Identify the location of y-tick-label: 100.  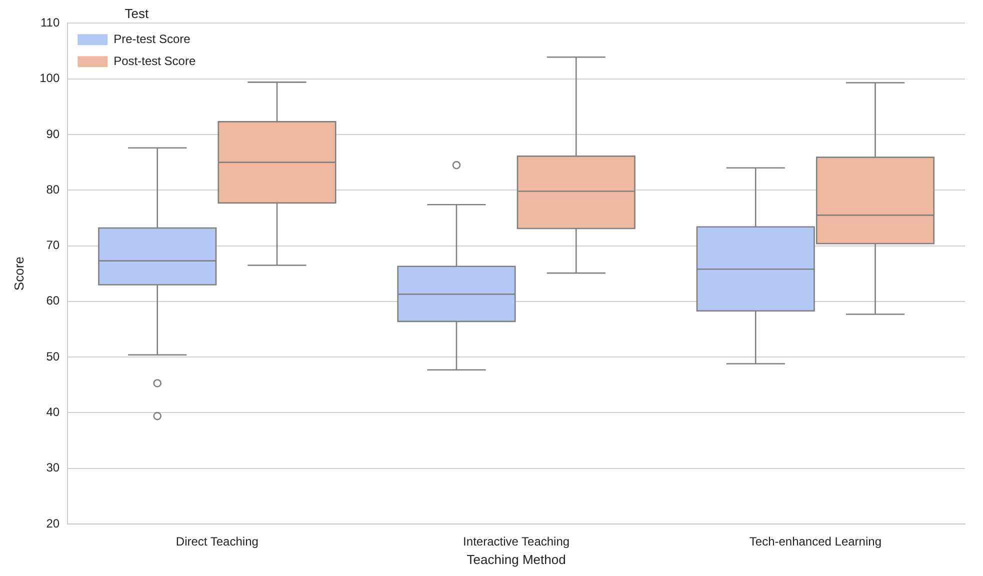
(50, 78).